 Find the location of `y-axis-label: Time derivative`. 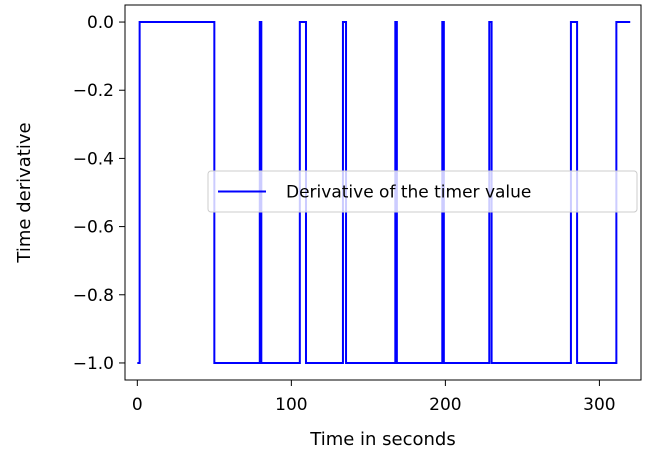

y-axis-label: Time derivative is located at coordinates (24, 192).